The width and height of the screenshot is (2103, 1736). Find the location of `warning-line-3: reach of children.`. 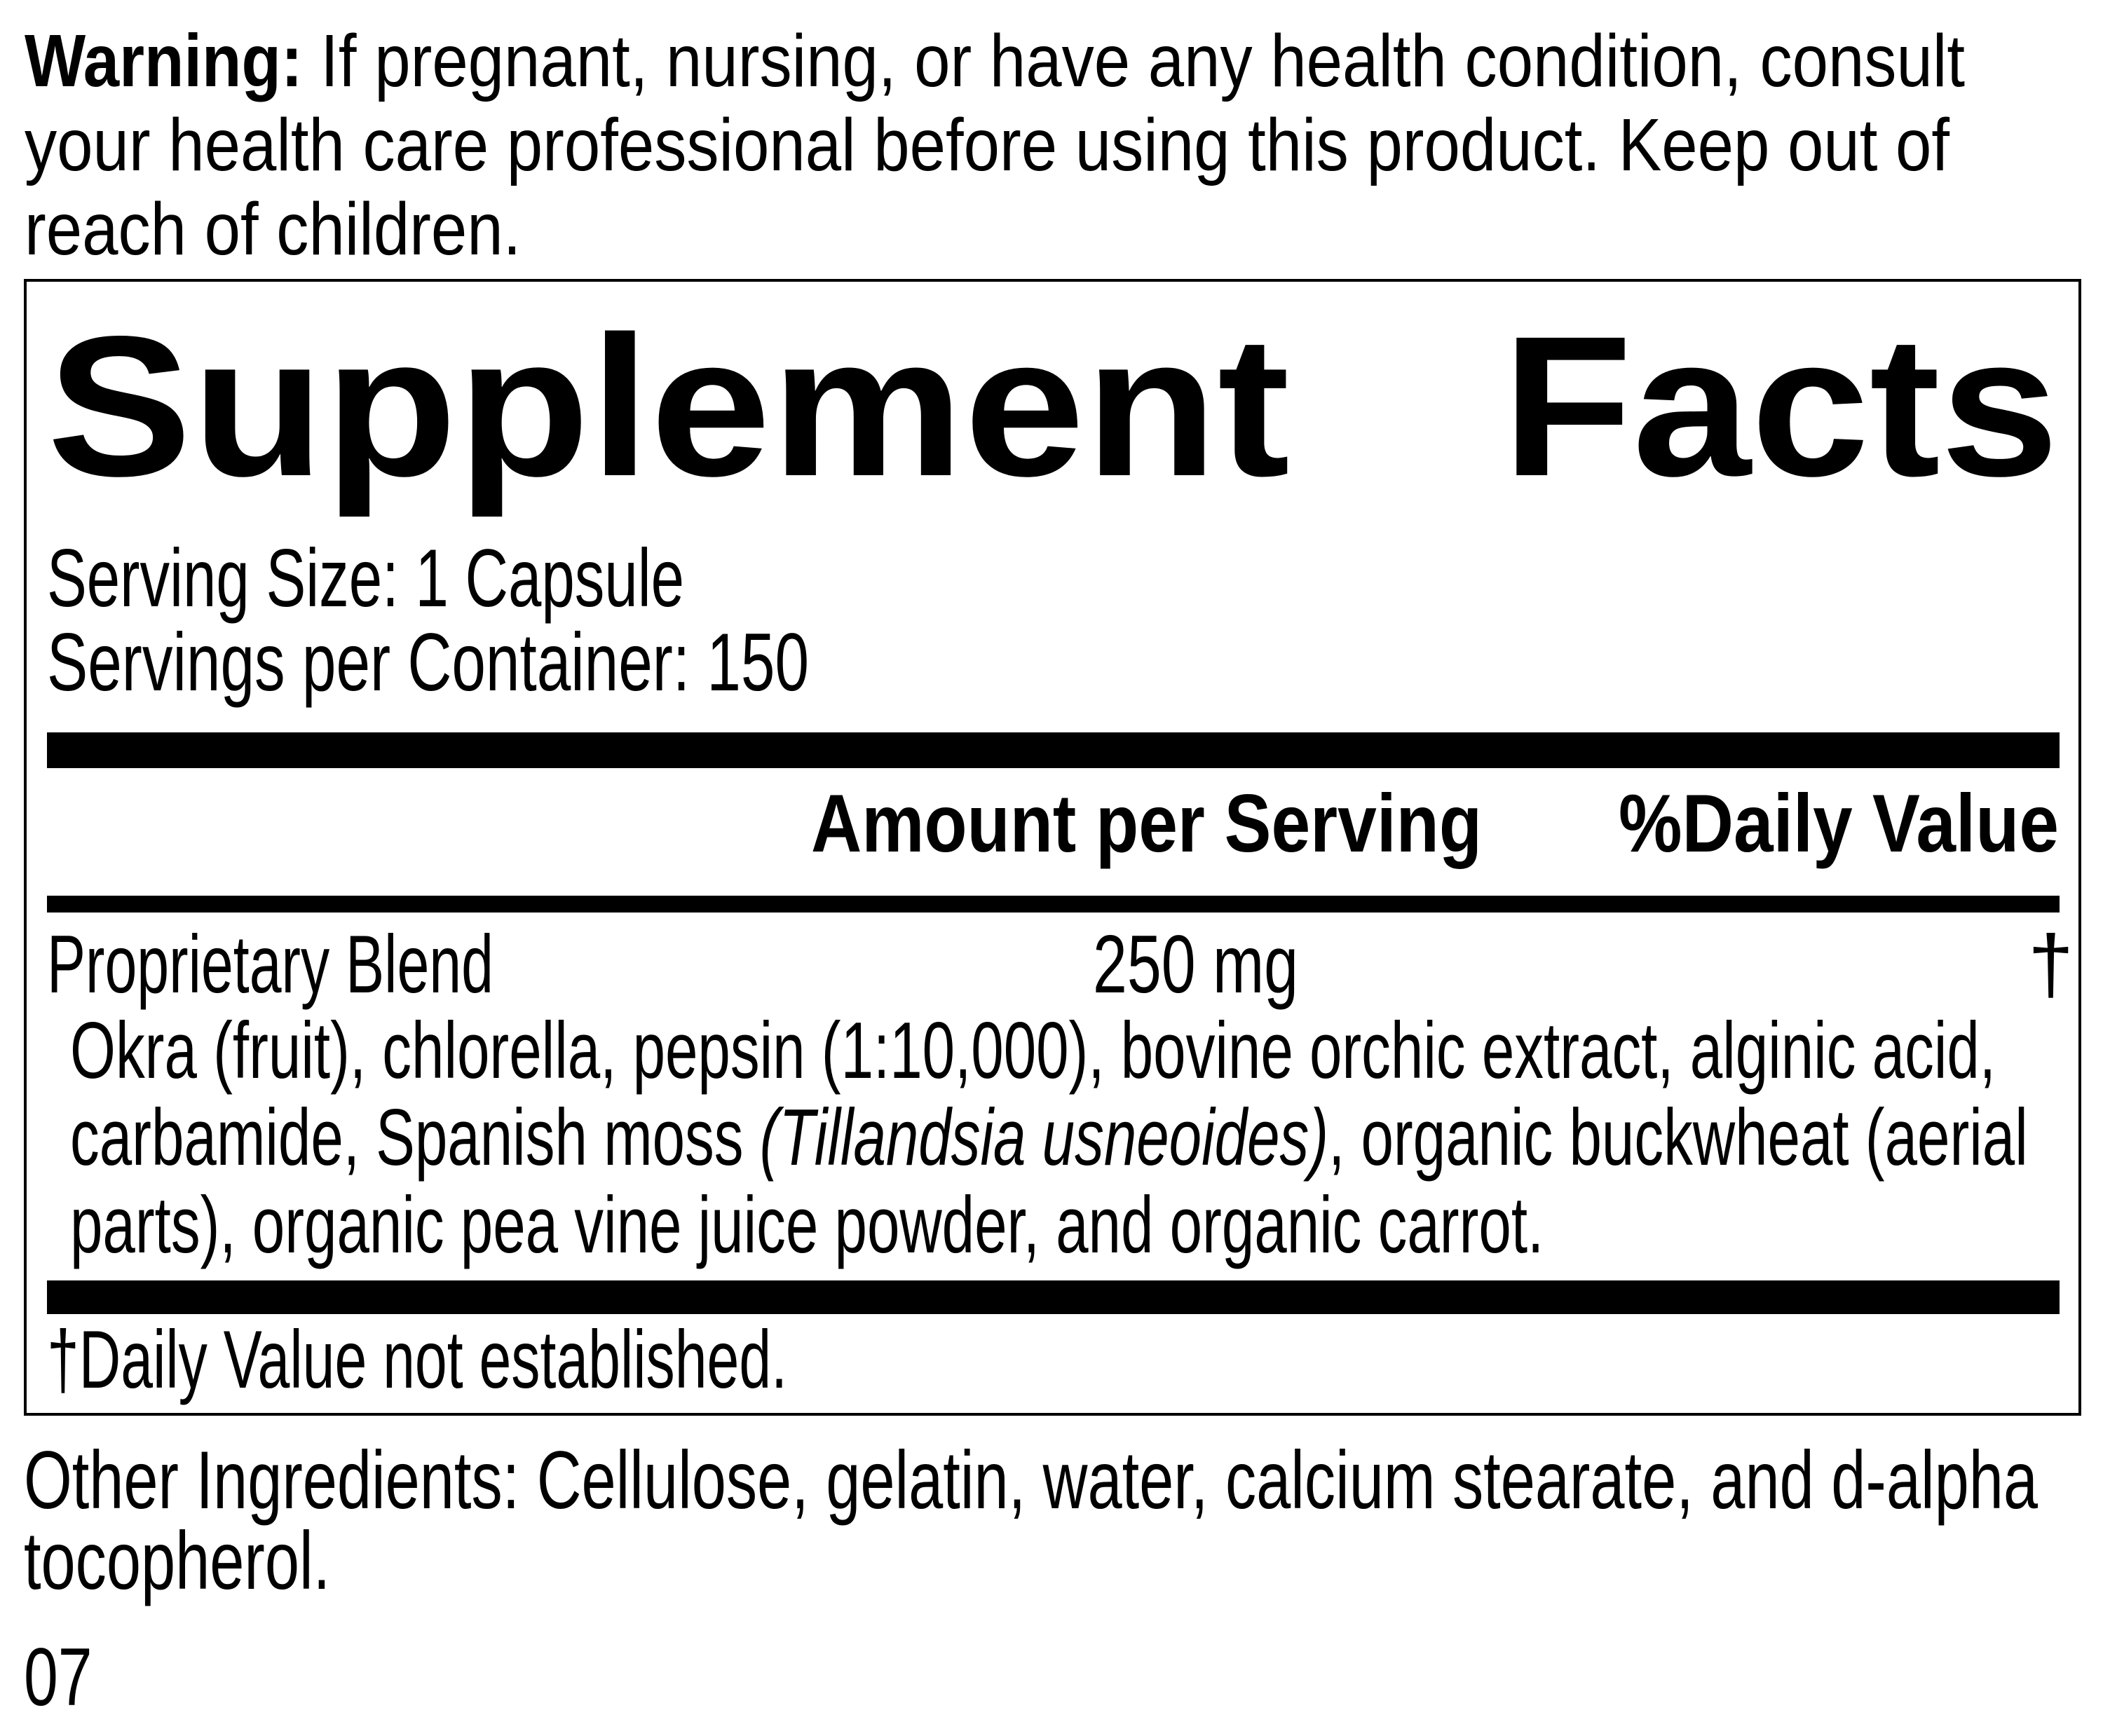

warning-line-3: reach of children. is located at coordinates (273, 229).